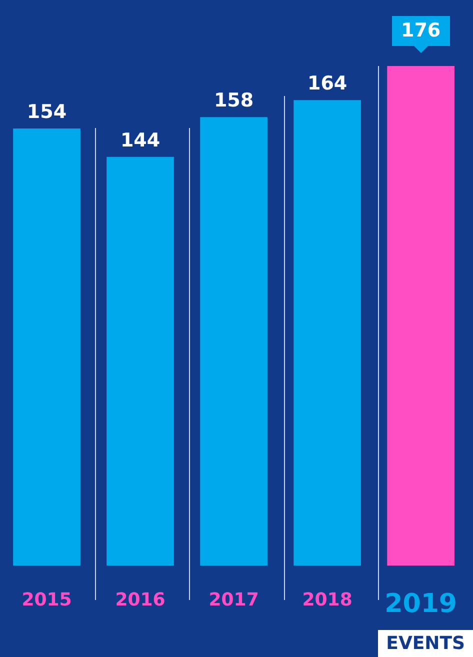 Image resolution: width=473 pixels, height=657 pixels. What do you see at coordinates (46, 111) in the screenshot?
I see `data-label: 154` at bounding box center [46, 111].